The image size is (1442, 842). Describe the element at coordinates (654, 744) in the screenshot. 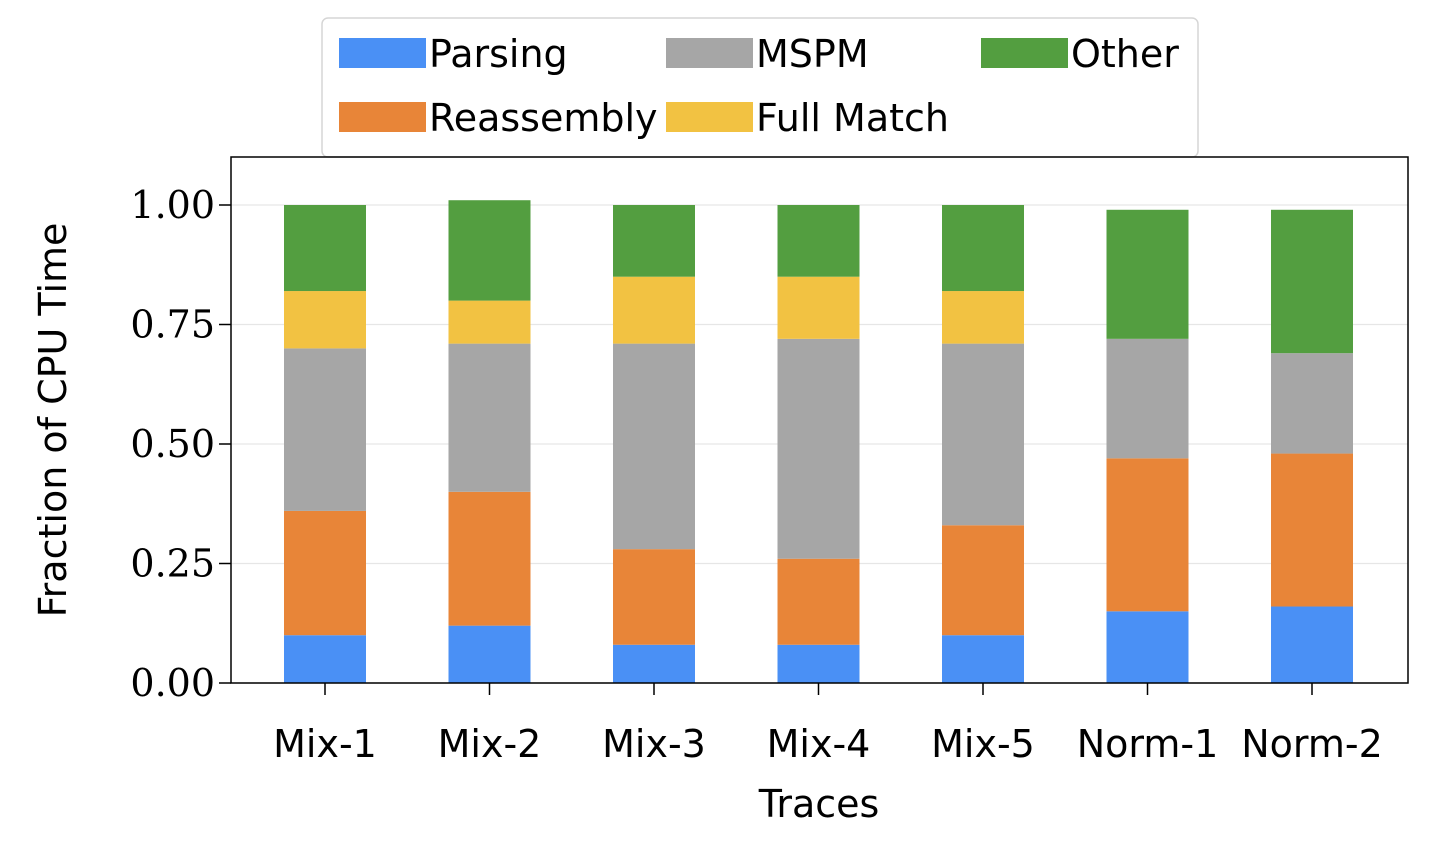

I see `x-tick-label: Mix-3` at that location.